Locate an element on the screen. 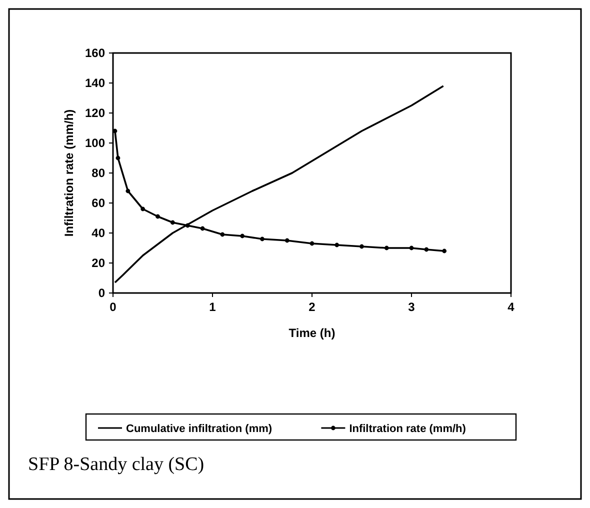  y-axis-title: Infiltration rate (mm/h) is located at coordinates (69, 173).